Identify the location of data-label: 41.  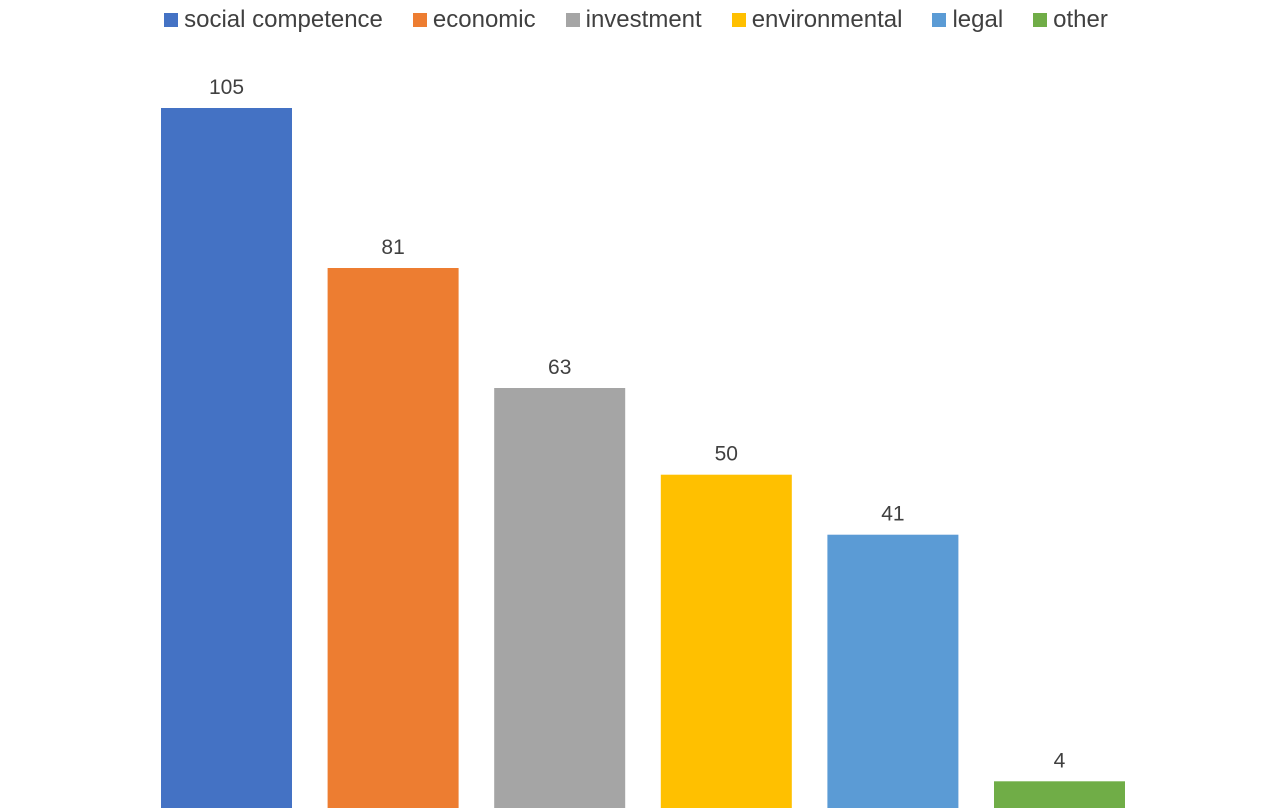
(892, 514).